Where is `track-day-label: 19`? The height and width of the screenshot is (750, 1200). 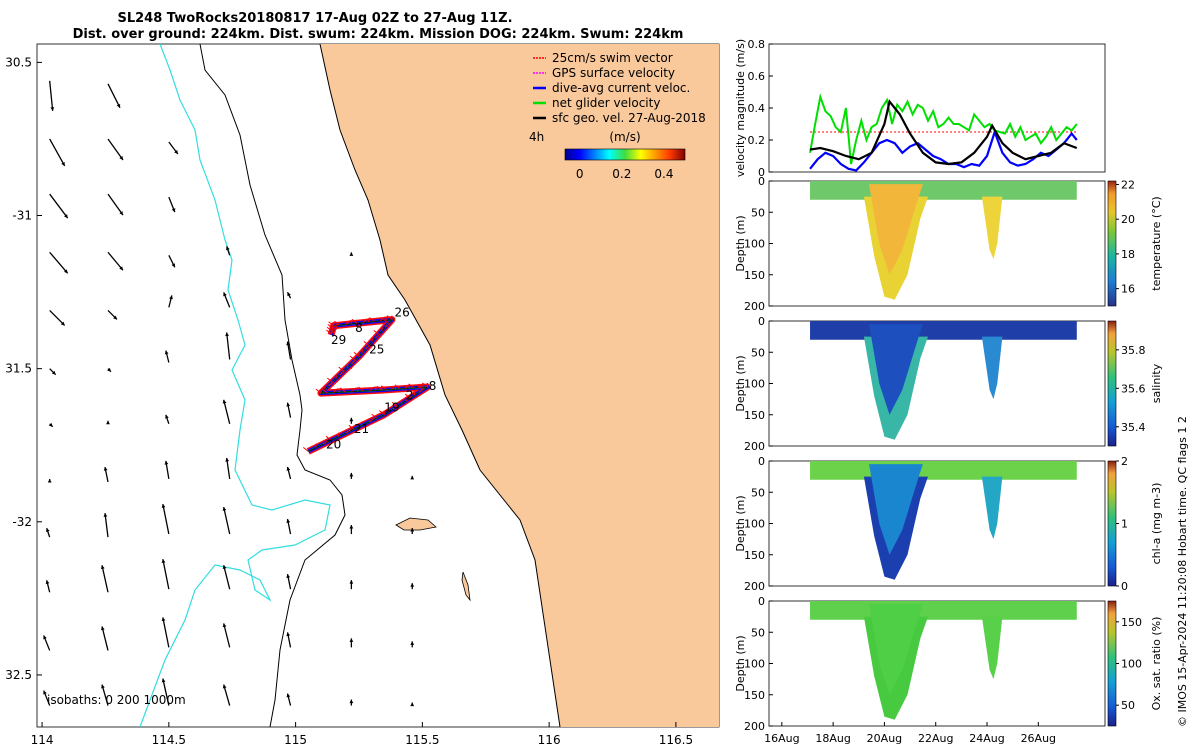 track-day-label: 19 is located at coordinates (391, 408).